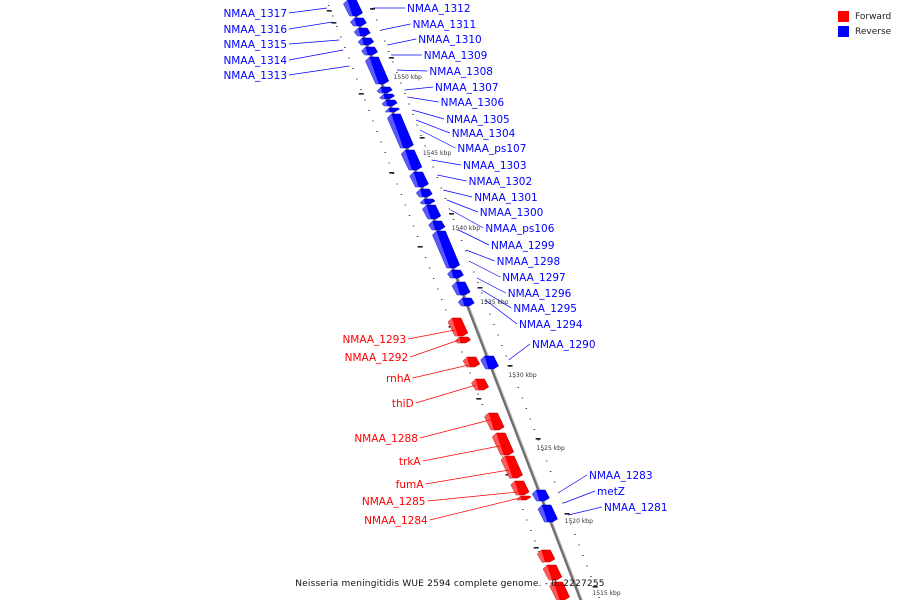 Image resolution: width=900 pixels, height=600 pixels. I want to click on gene-label-rnha: rnhA, so click(398, 379).